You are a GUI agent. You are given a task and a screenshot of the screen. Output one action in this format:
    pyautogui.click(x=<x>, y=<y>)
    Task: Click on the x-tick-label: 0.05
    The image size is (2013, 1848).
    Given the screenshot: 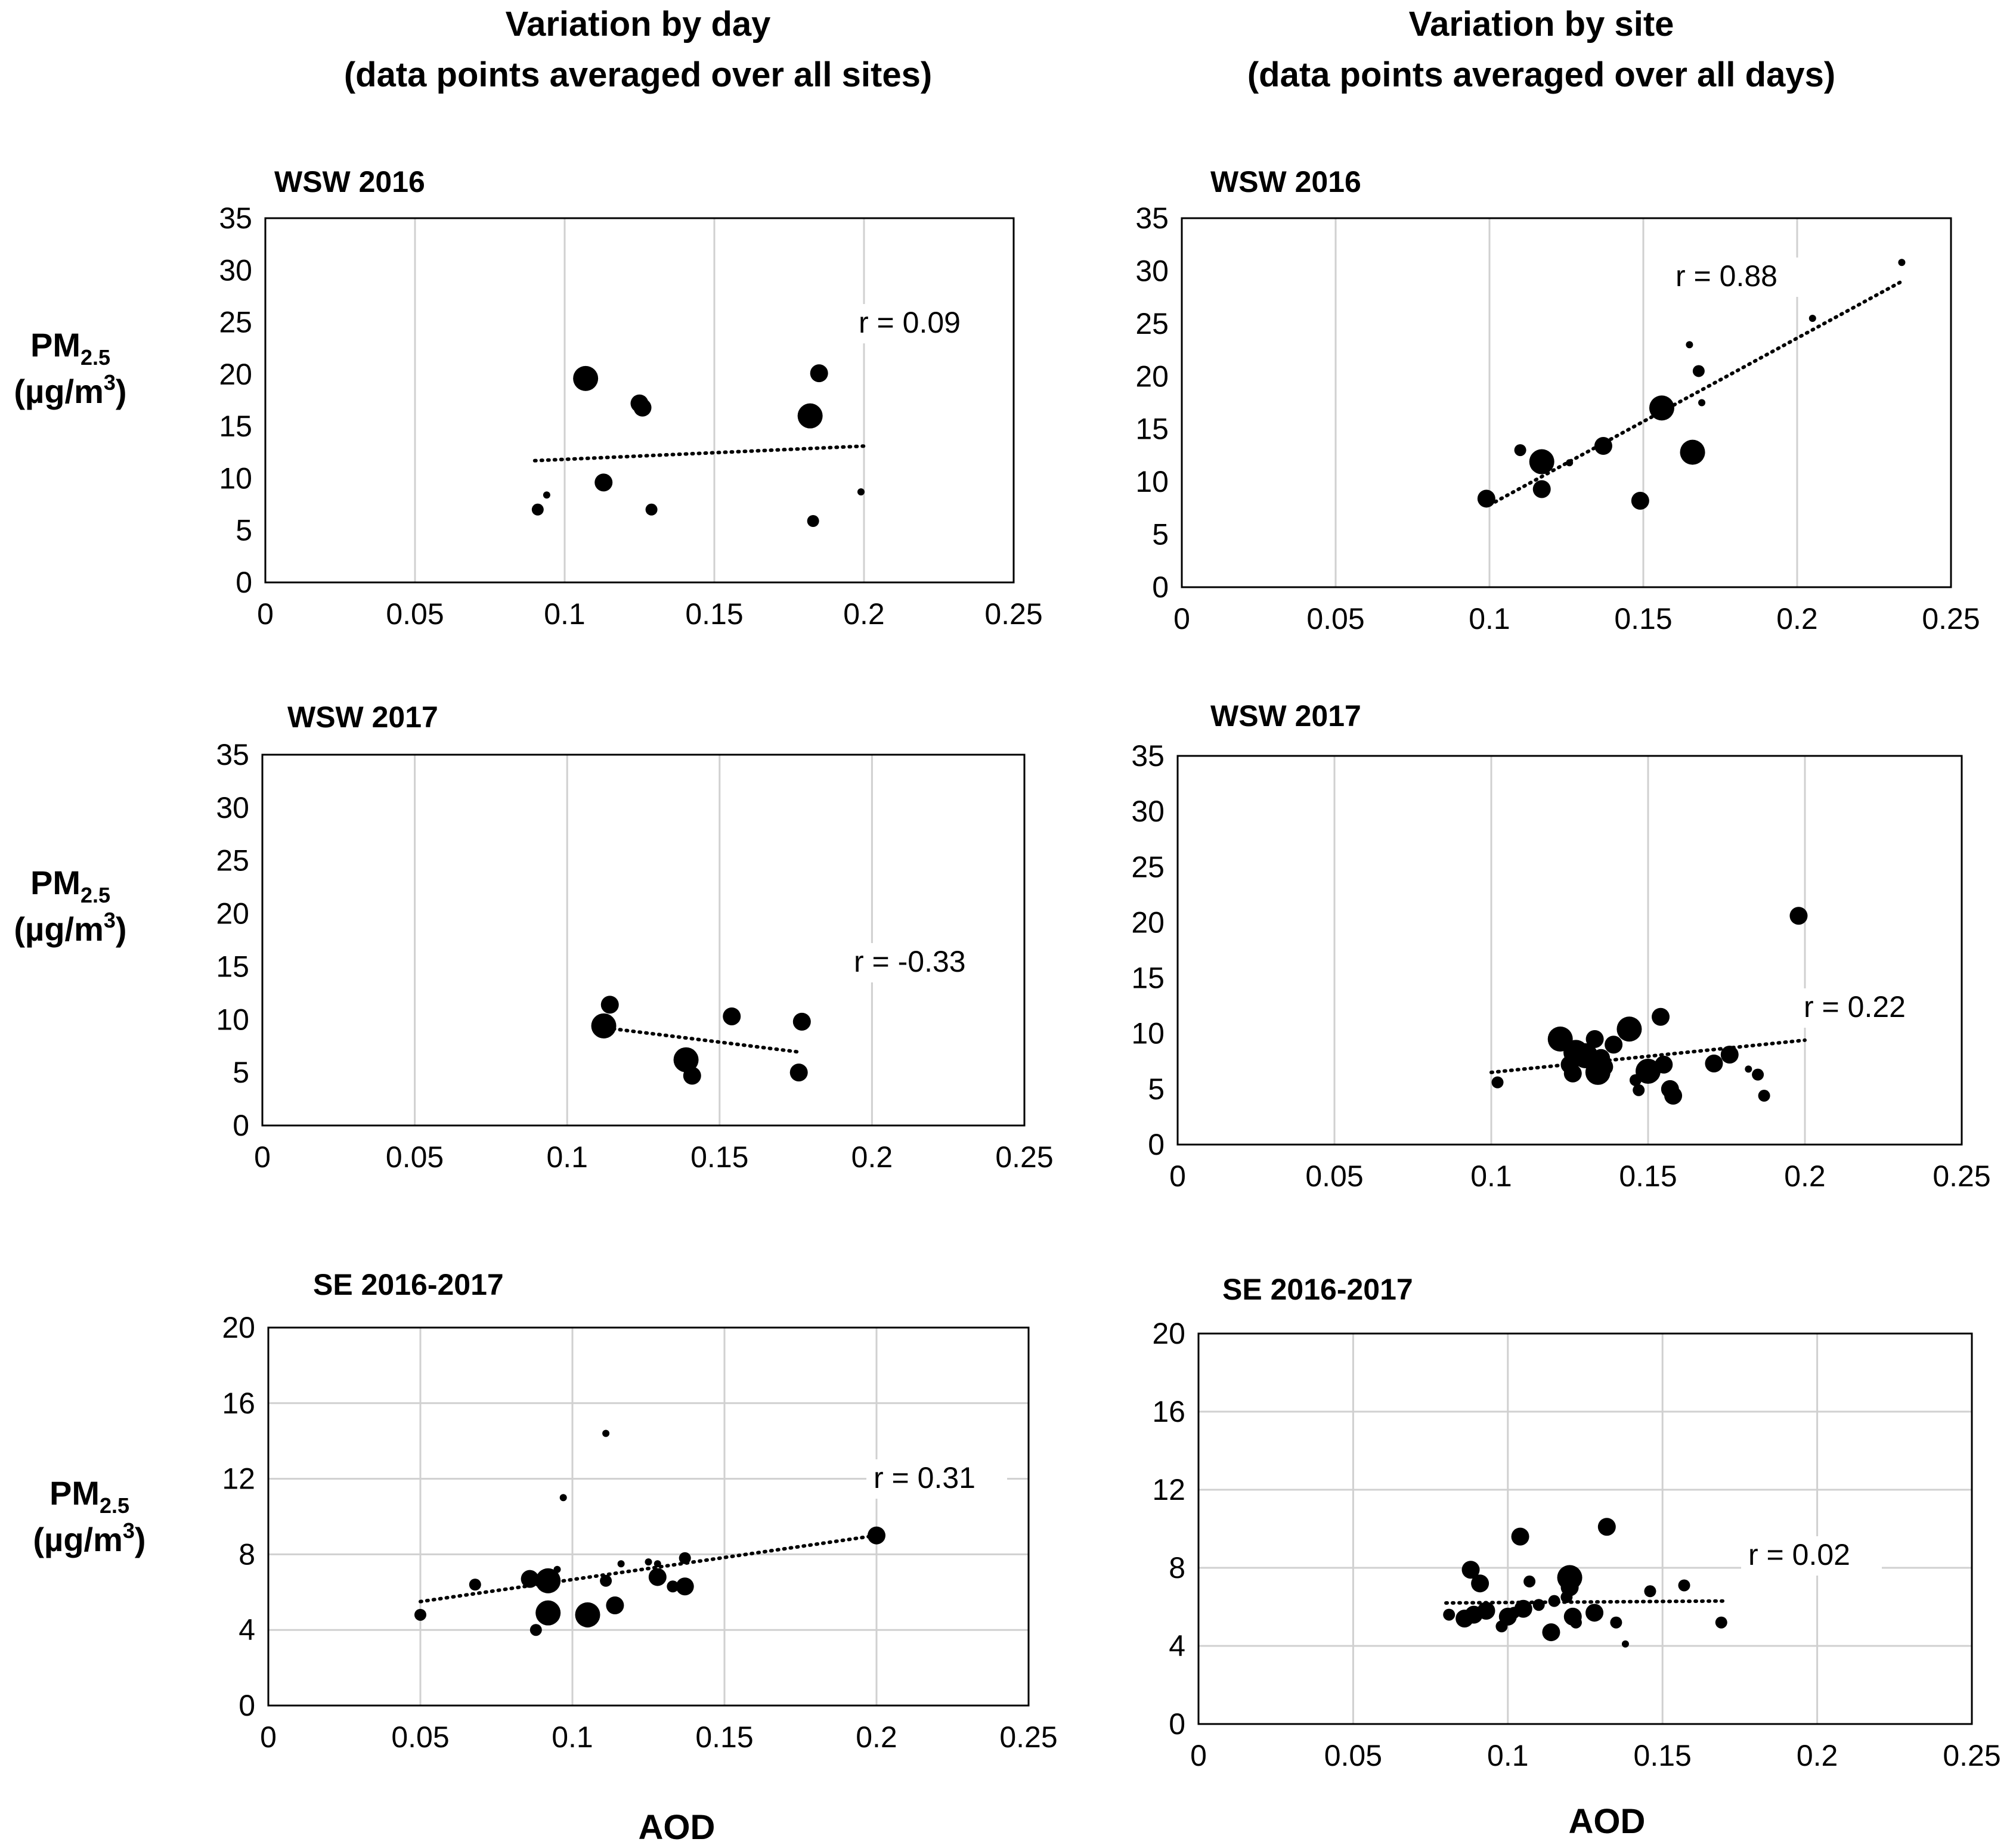 What is the action you would take?
    pyautogui.click(x=420, y=1737)
    